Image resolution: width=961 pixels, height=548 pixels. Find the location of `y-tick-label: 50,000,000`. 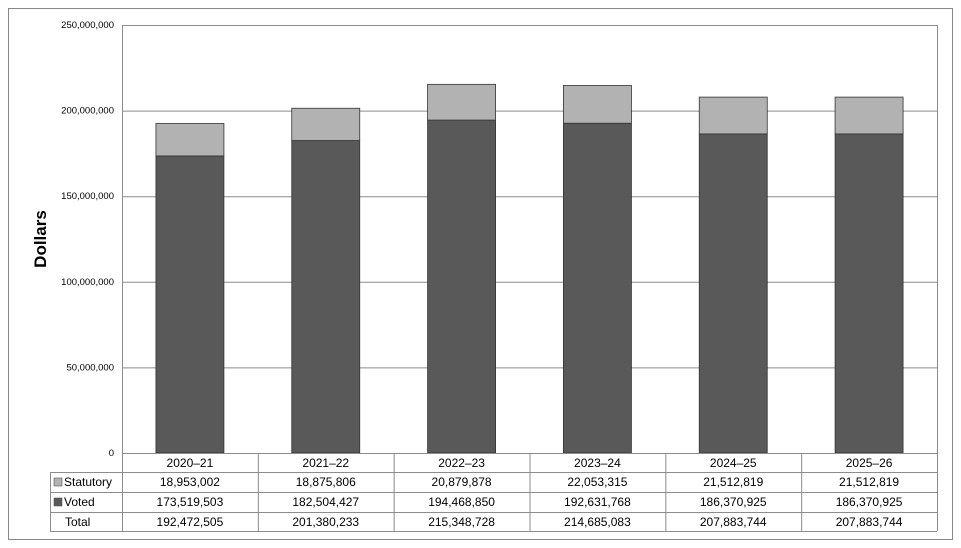

y-tick-label: 50,000,000 is located at coordinates (90, 367).